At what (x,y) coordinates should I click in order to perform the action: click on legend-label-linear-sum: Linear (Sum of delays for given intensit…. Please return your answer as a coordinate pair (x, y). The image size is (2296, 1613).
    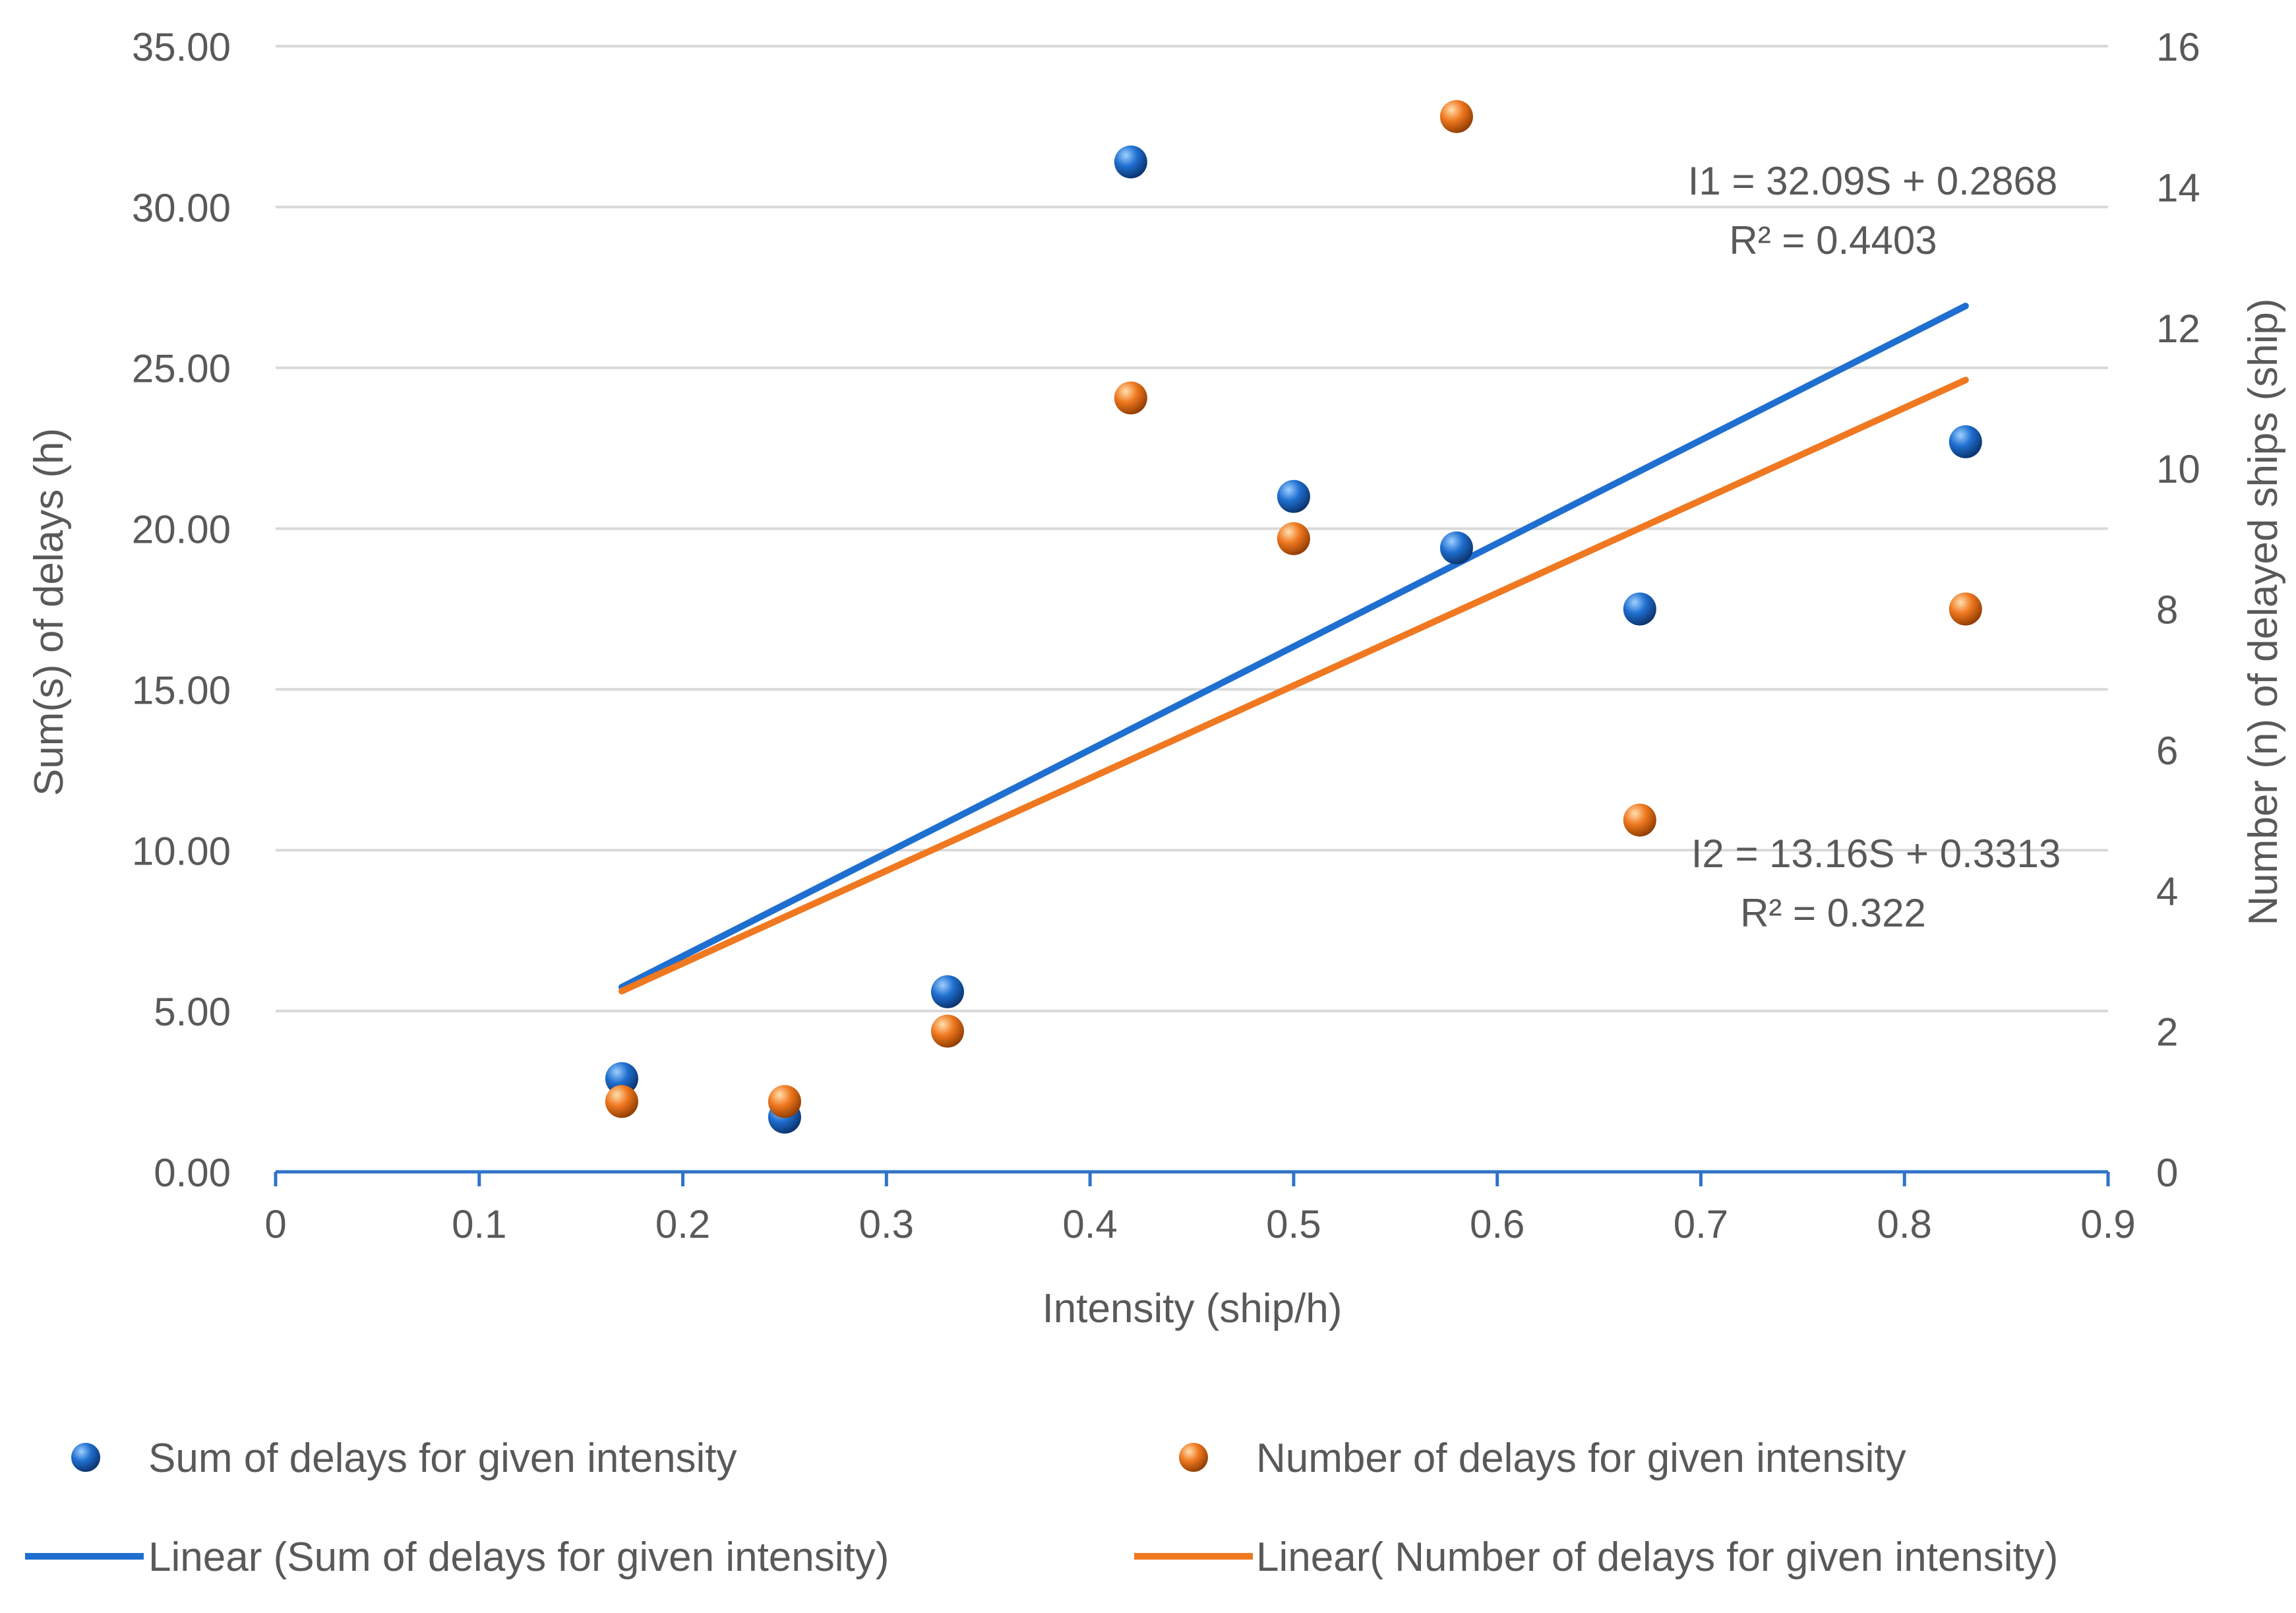
    Looking at the image, I should click on (518, 1558).